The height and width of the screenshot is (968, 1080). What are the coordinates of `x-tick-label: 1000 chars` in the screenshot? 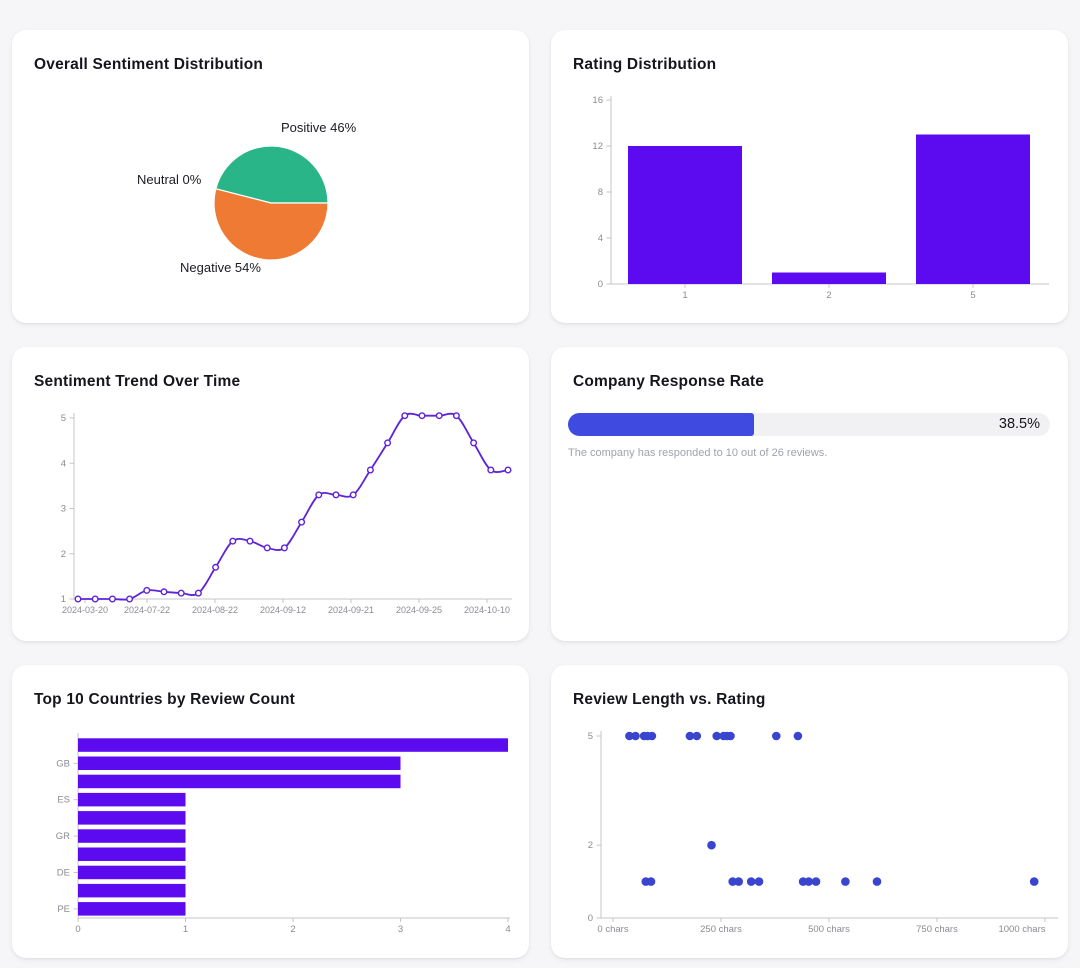 It's located at (1021, 929).